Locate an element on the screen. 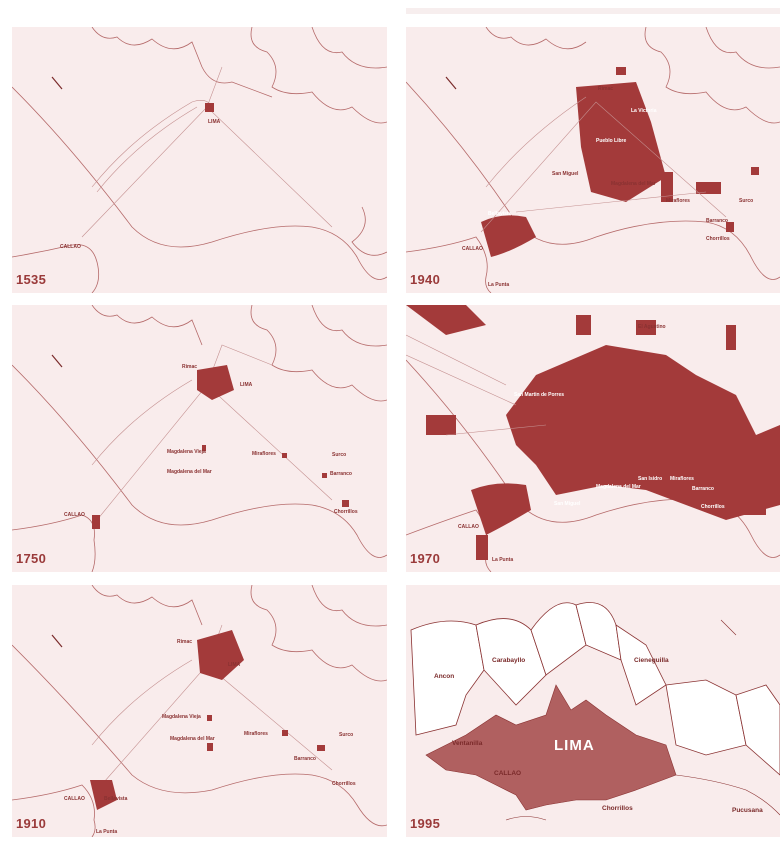 Image resolution: width=780 pixels, height=841 pixels. place-label: Ventanilla is located at coordinates (467, 743).